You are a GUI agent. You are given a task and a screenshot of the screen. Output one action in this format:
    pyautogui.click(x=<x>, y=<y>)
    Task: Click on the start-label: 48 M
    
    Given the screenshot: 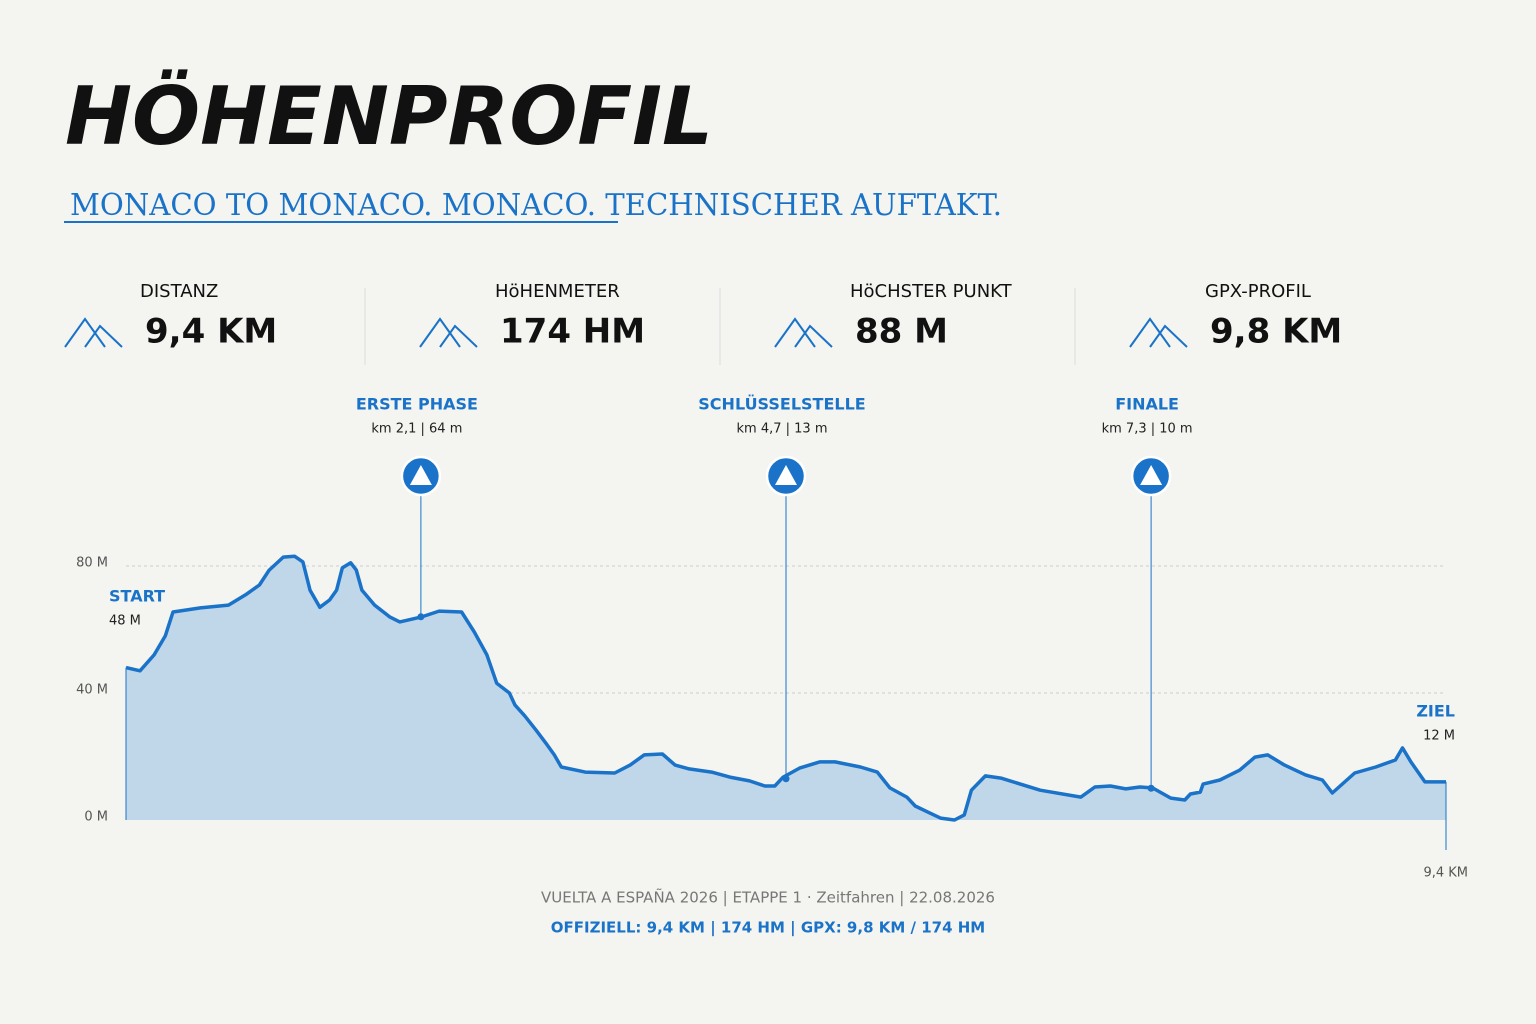 What is the action you would take?
    pyautogui.click(x=125, y=621)
    